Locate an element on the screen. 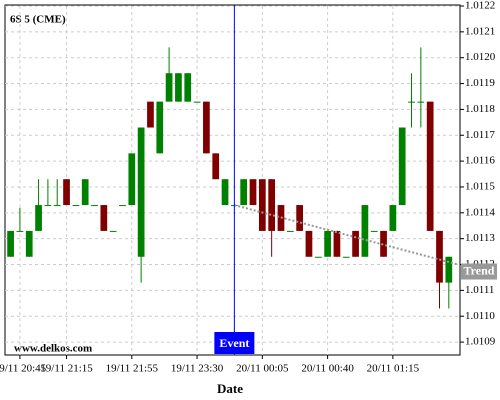  y-tick-label: 1.0111 is located at coordinates (479, 290).